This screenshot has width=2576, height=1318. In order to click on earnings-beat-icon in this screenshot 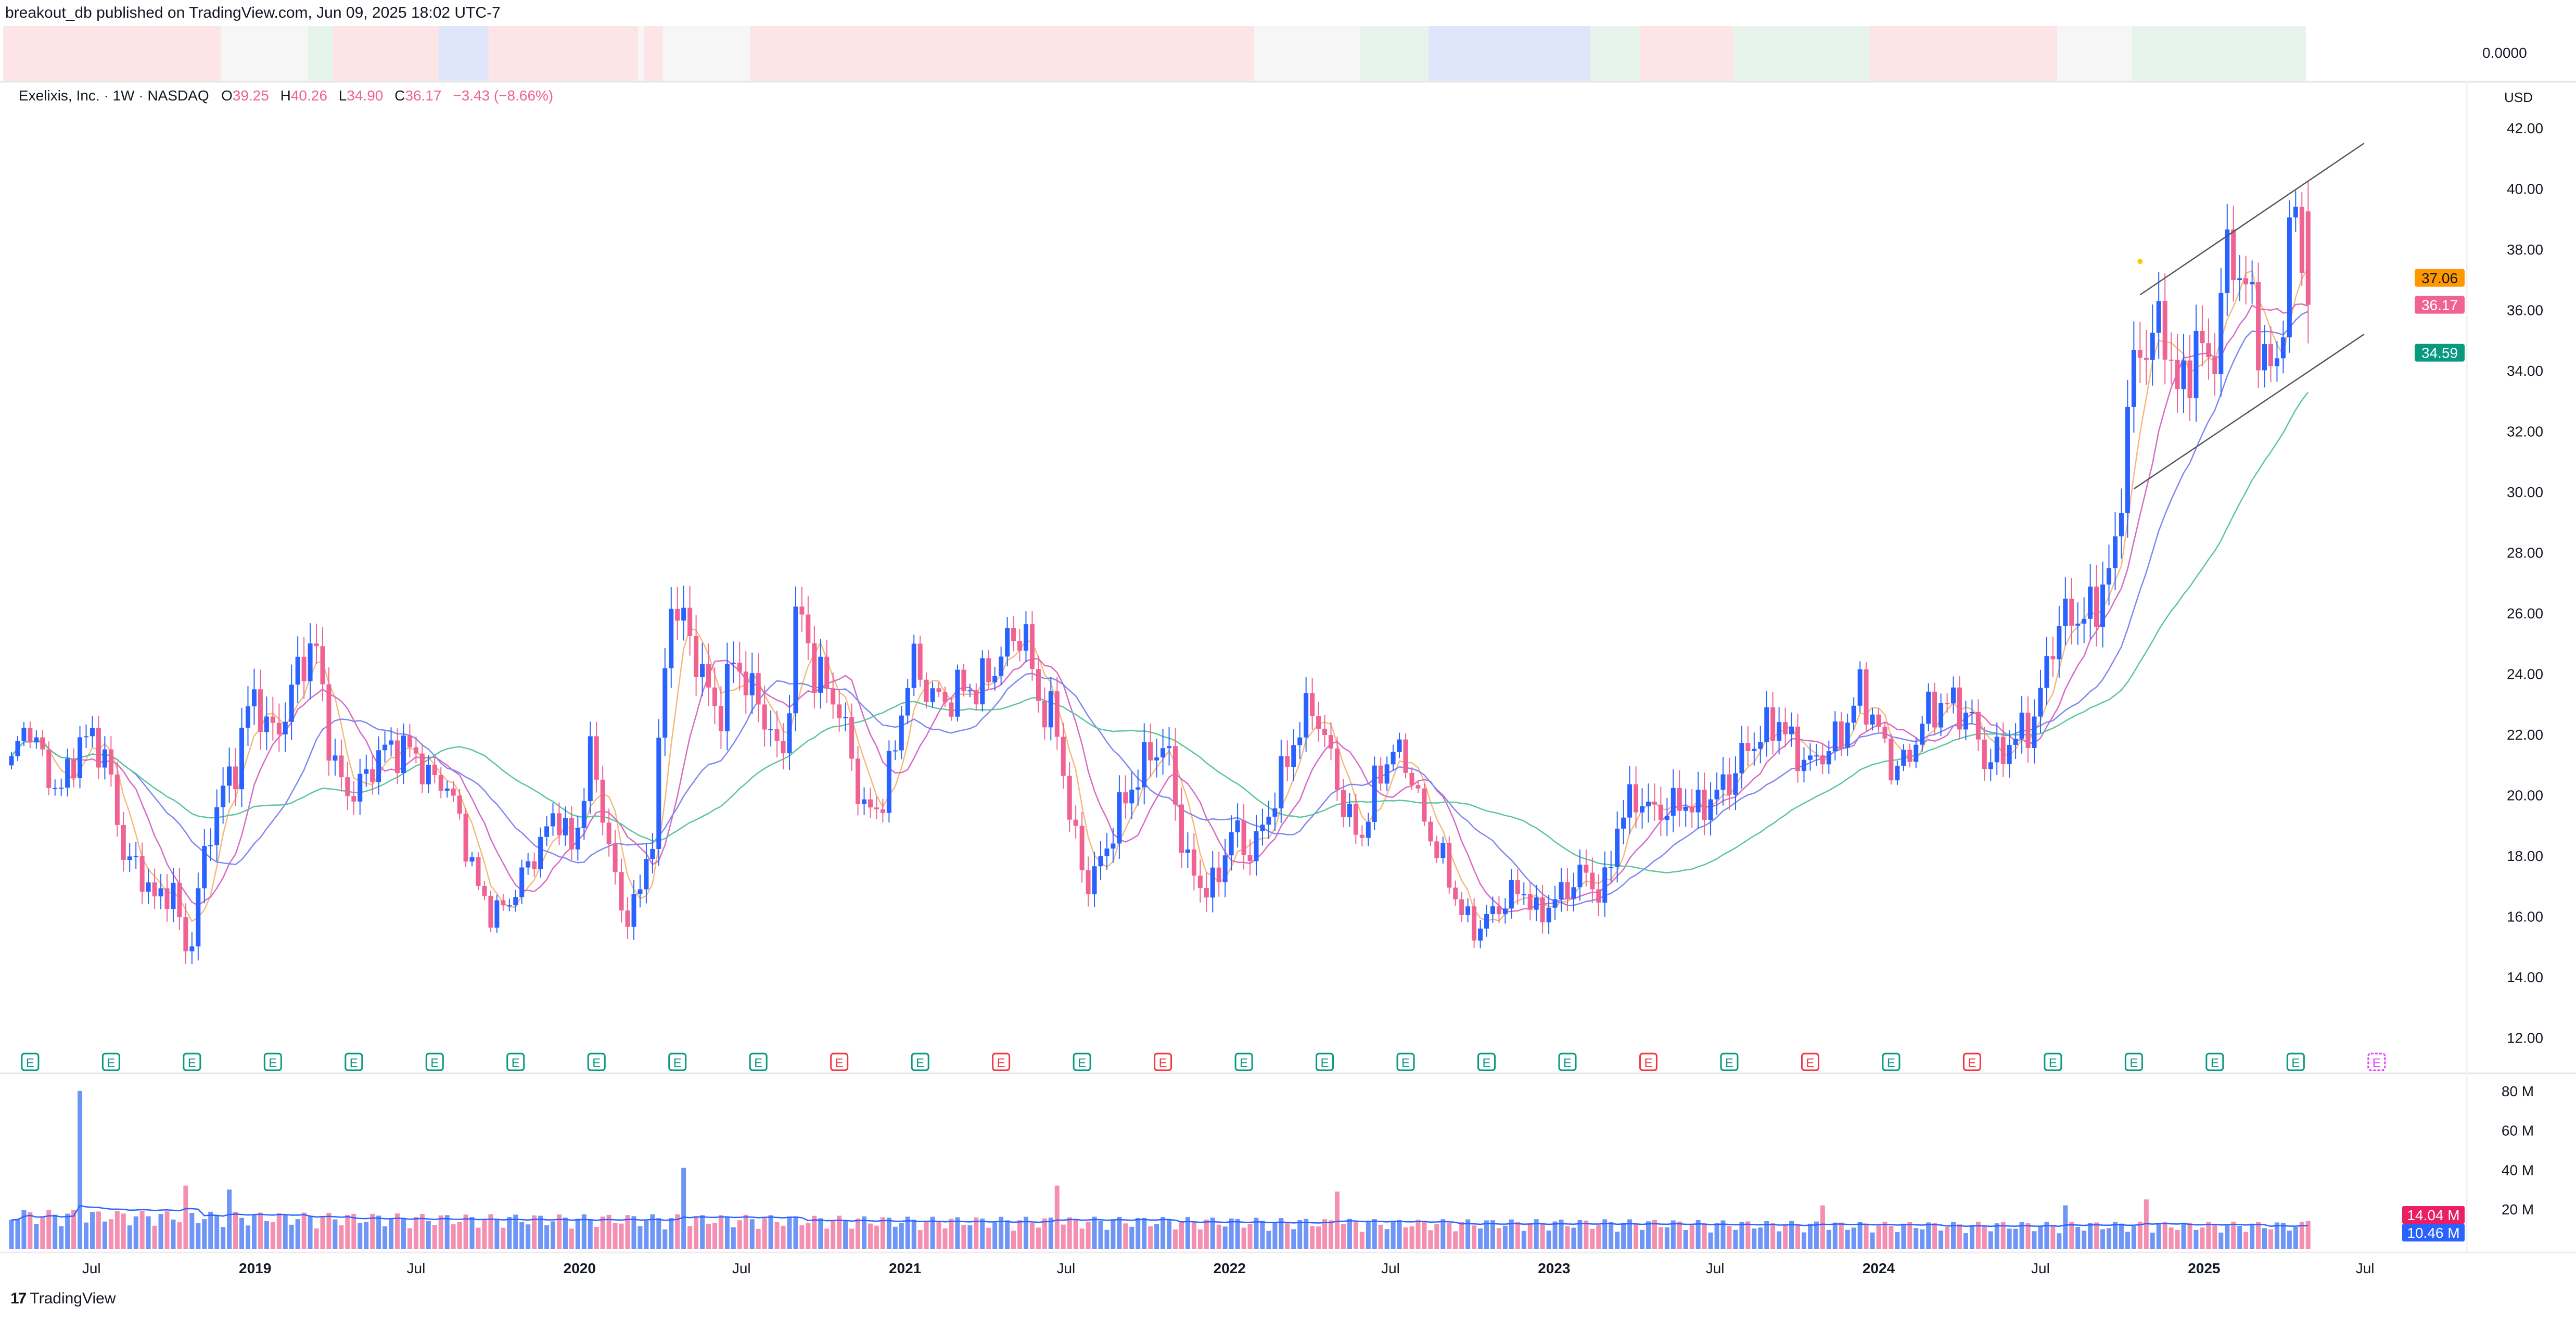, I will do `click(2133, 1062)`.